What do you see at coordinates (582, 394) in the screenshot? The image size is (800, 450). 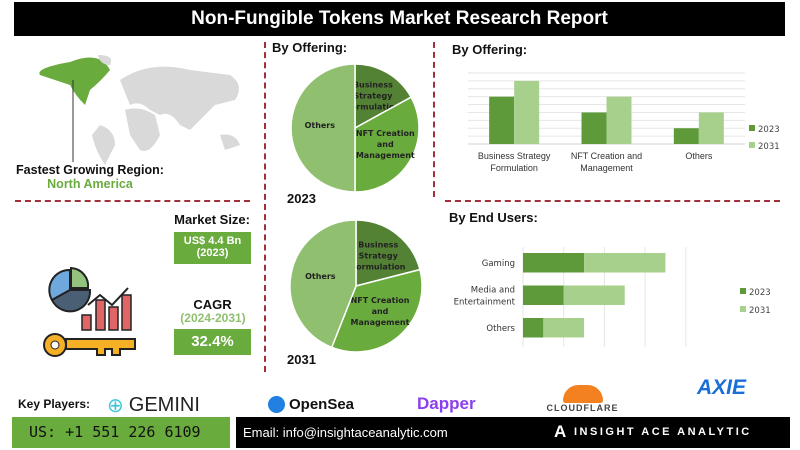 I see `cloud-icon` at bounding box center [582, 394].